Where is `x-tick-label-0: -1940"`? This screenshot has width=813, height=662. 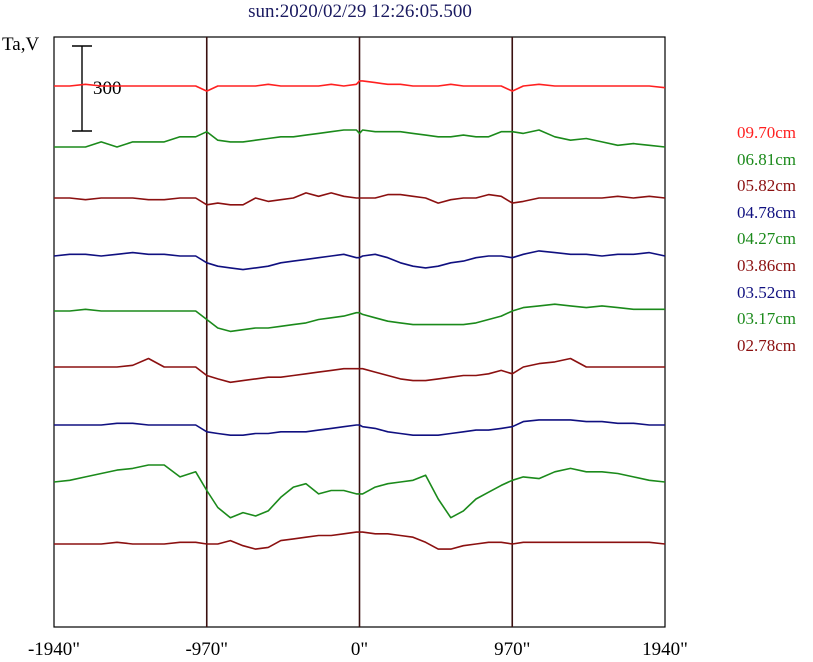 x-tick-label-0: -1940" is located at coordinates (54, 649).